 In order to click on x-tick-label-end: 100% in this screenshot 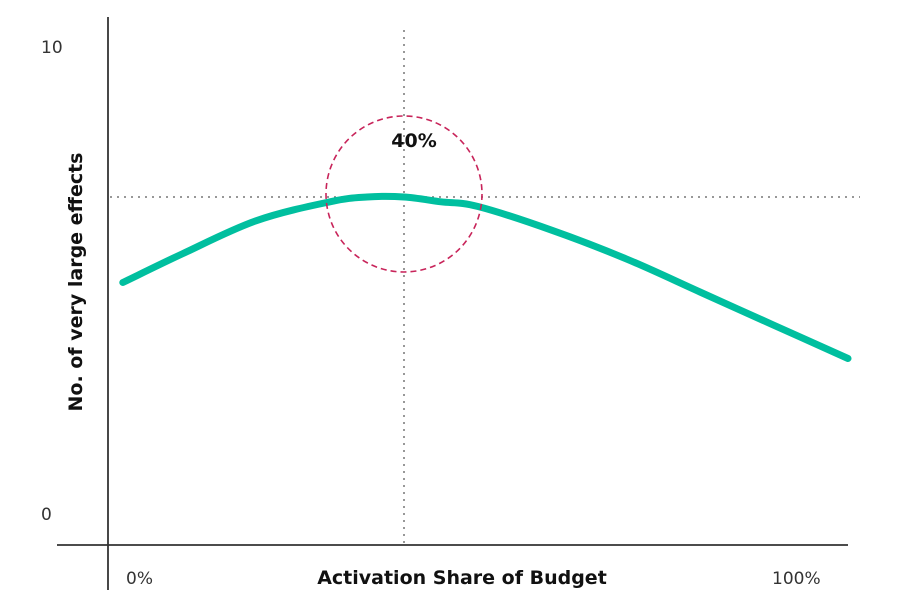, I will do `click(796, 579)`.